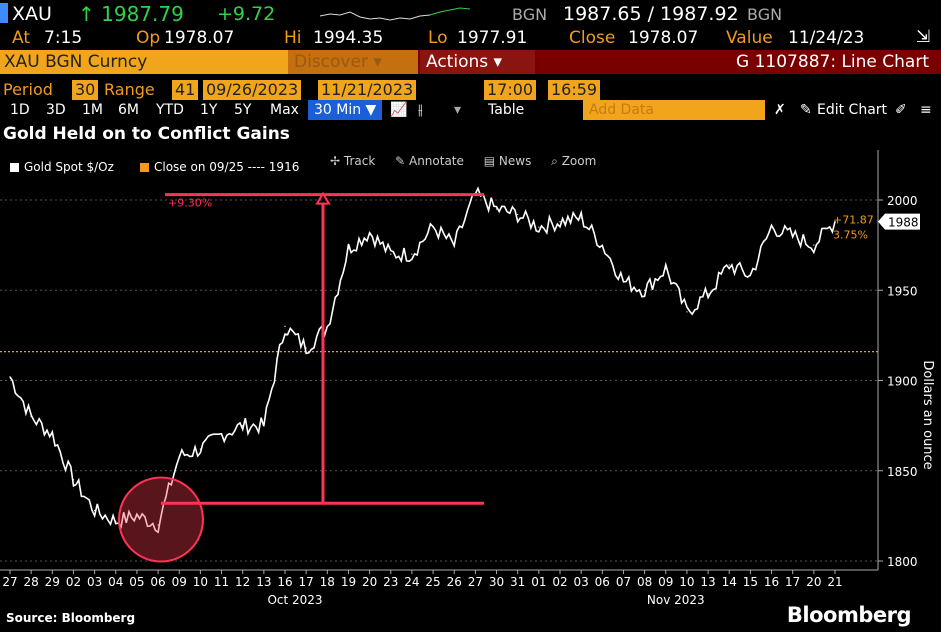 The height and width of the screenshot is (632, 941). I want to click on y-tick-label: 1800, so click(902, 562).